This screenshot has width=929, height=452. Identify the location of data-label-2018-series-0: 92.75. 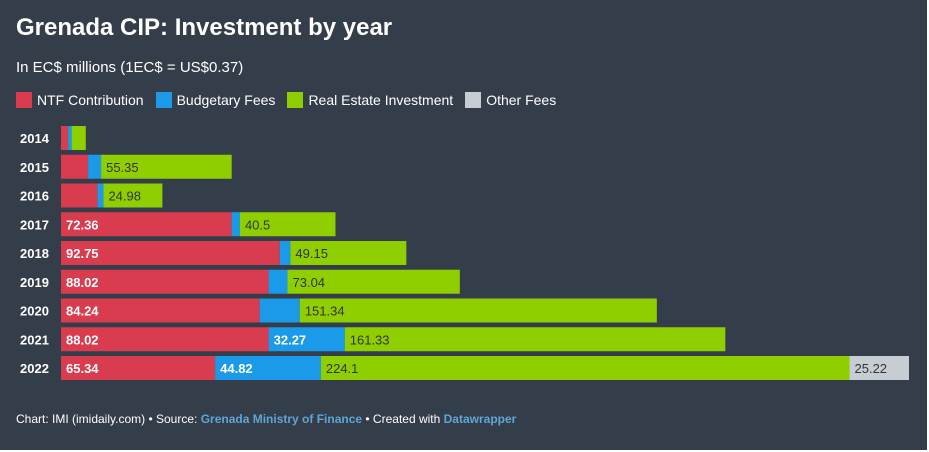
(82, 253).